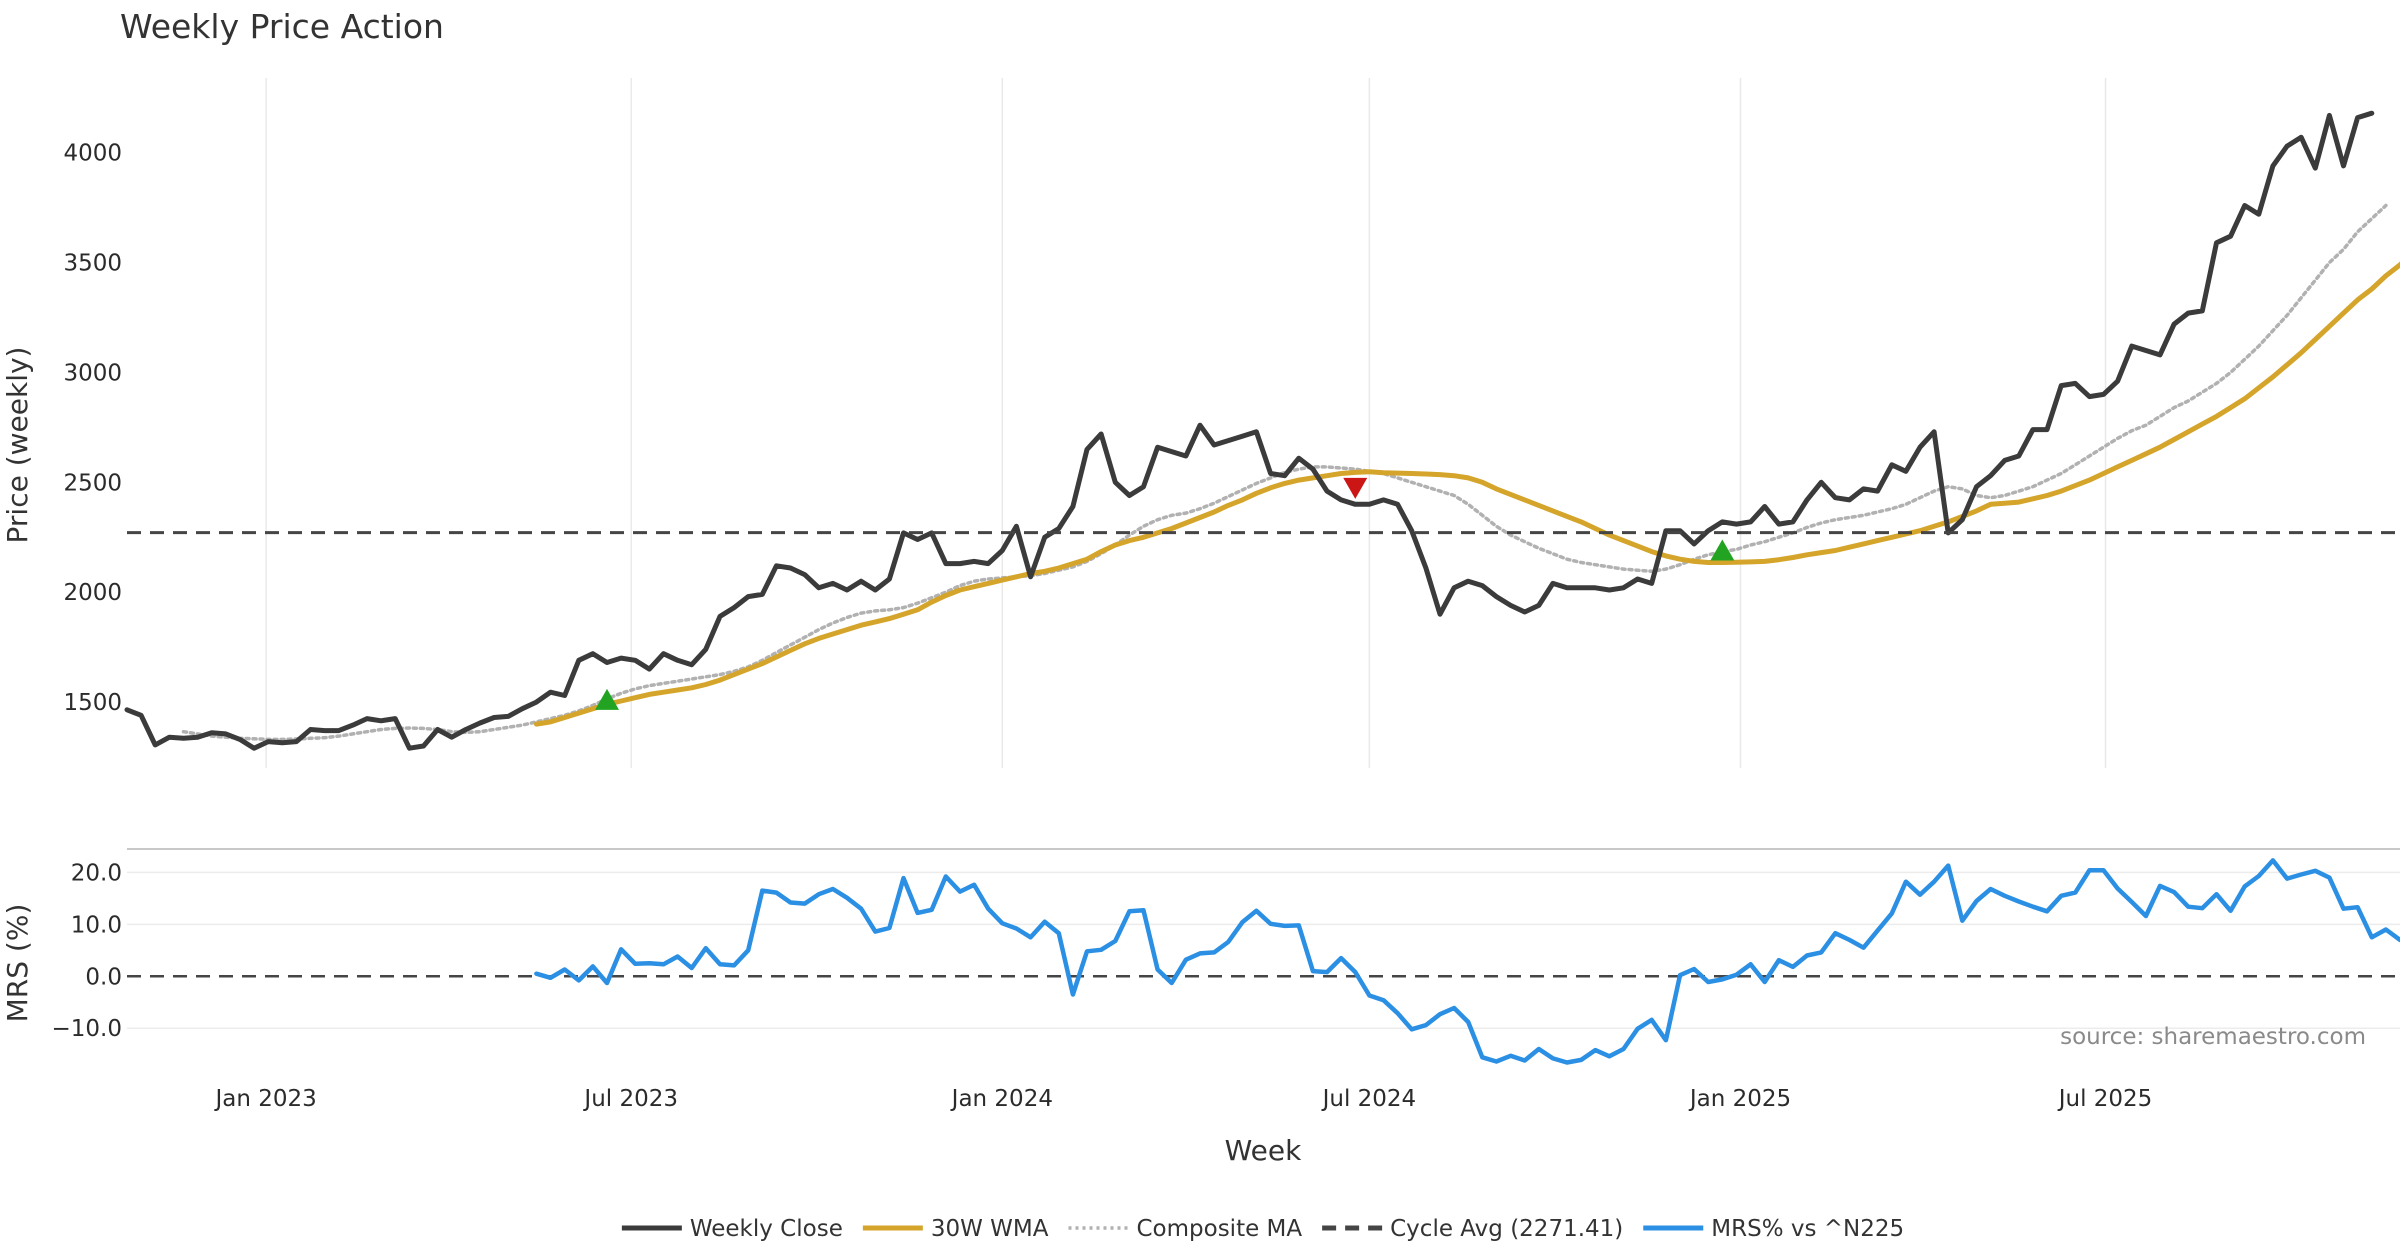 This screenshot has width=2400, height=1260. Describe the element at coordinates (1219, 1229) in the screenshot. I see `legend-label: Composite MA` at that location.